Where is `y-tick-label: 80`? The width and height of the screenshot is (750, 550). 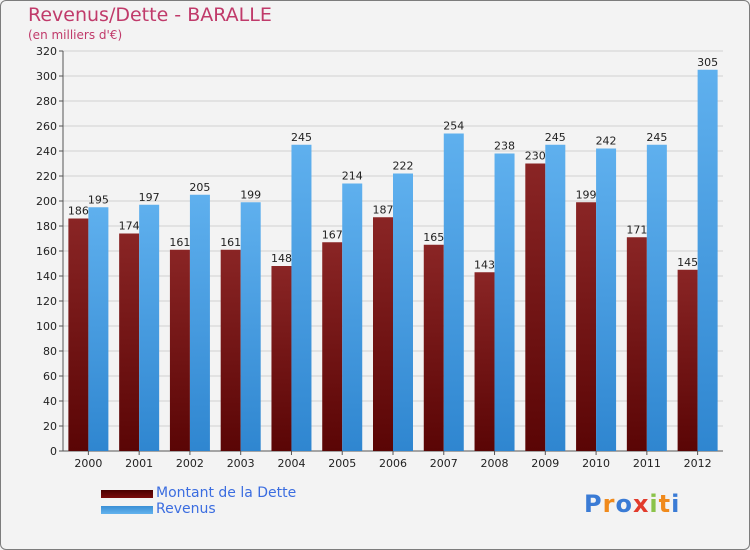
y-tick-label: 80 is located at coordinates (50, 351).